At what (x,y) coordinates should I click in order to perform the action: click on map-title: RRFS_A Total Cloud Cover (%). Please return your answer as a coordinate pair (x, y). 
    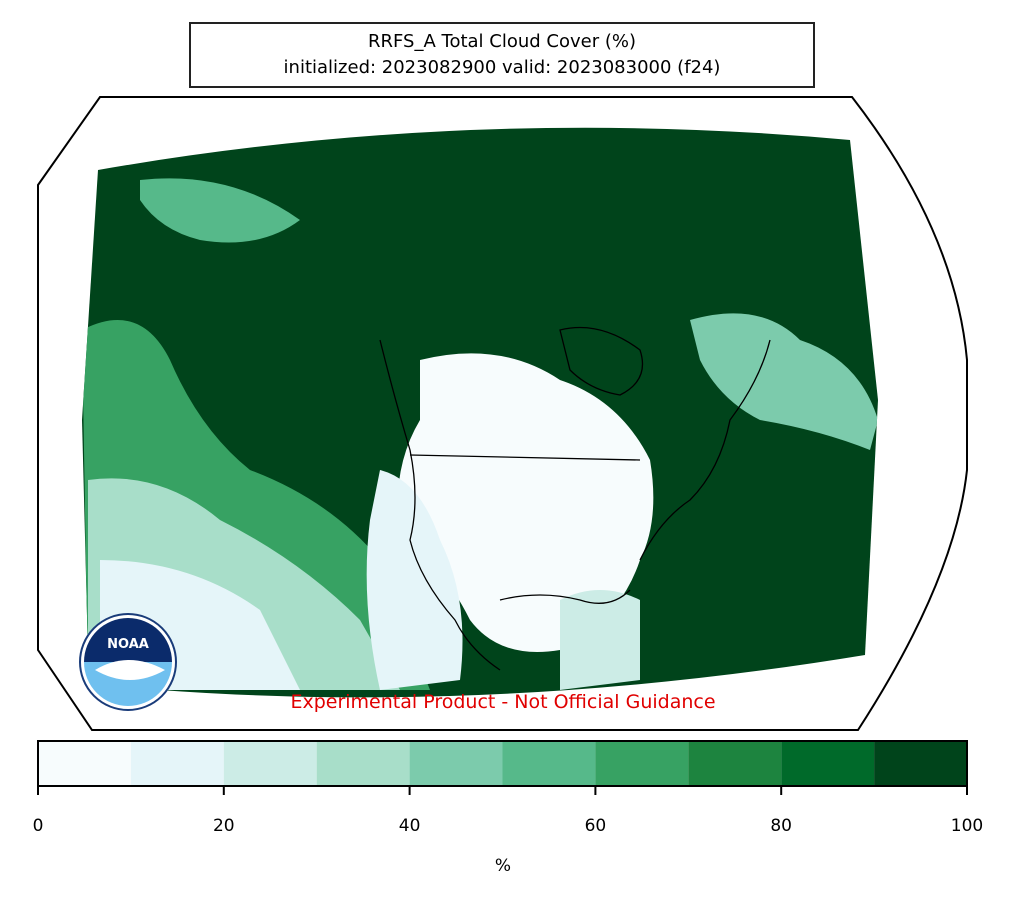
    Looking at the image, I should click on (502, 41).